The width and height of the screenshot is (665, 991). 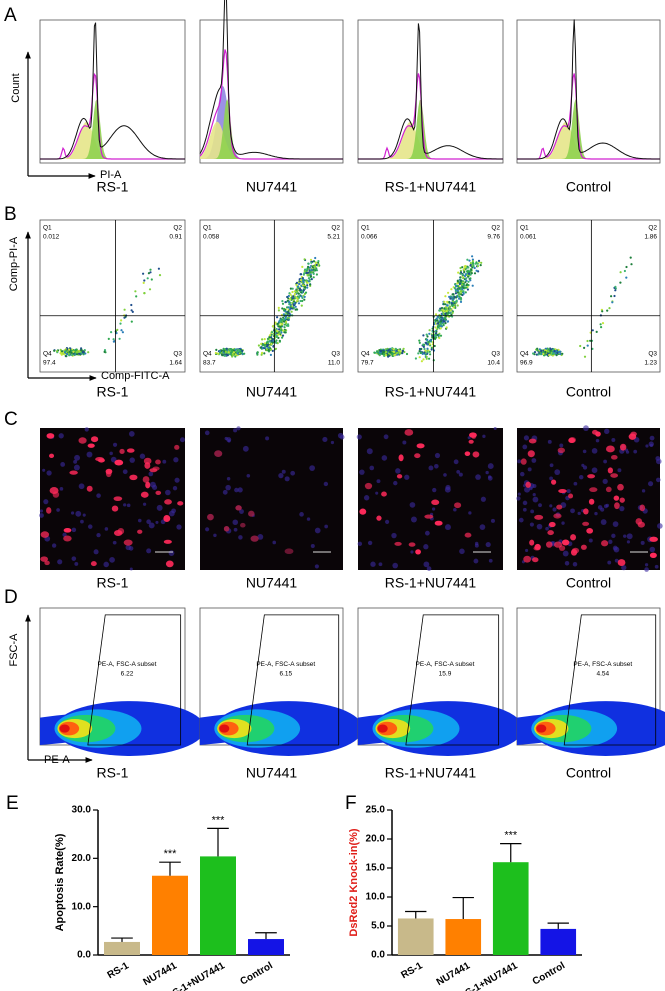 What do you see at coordinates (218, 905) in the screenshot?
I see `bar` at bounding box center [218, 905].